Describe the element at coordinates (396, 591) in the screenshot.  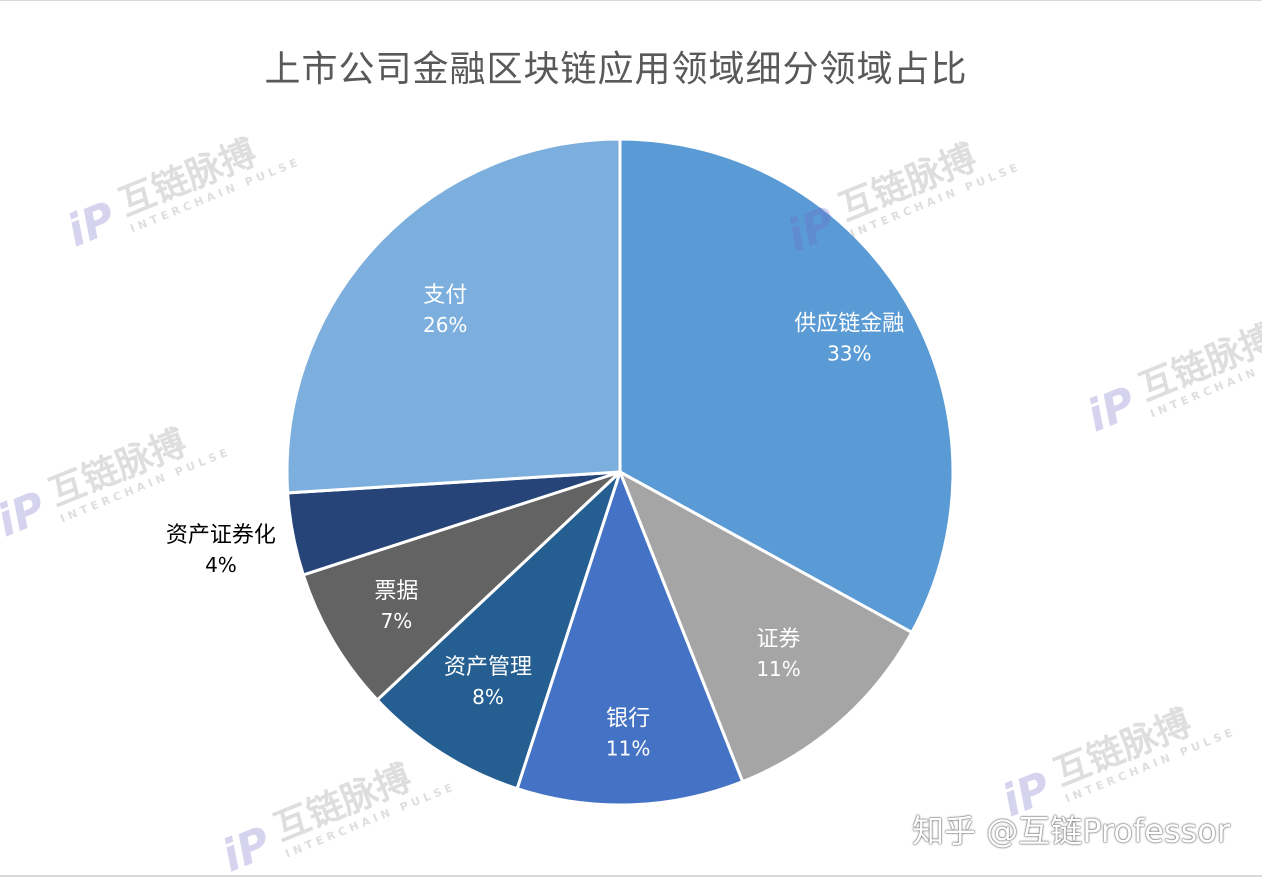
I see `slice-label: 票据` at that location.